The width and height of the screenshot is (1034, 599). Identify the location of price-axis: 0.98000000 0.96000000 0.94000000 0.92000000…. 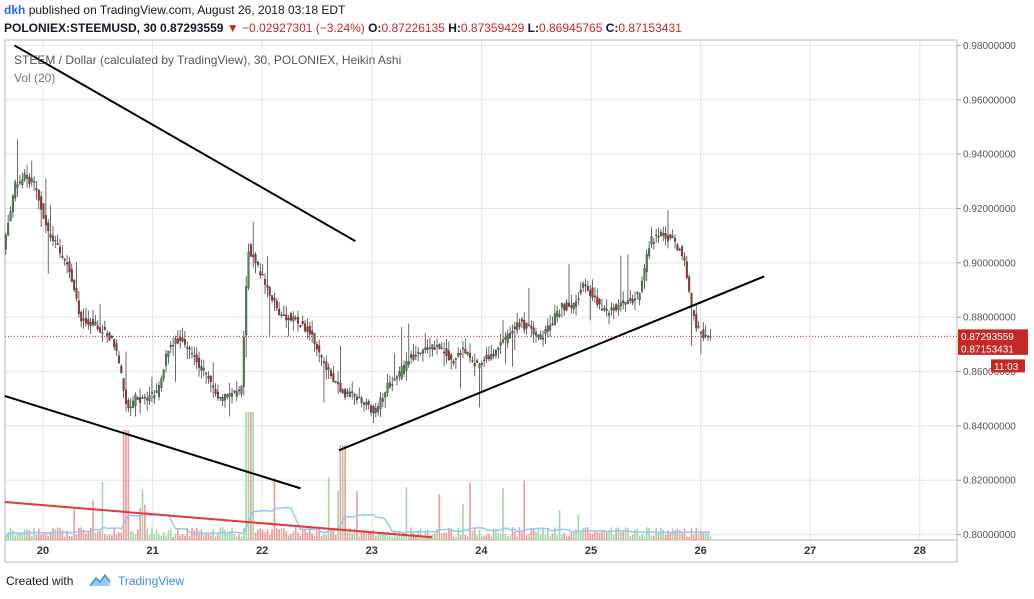
(986, 291).